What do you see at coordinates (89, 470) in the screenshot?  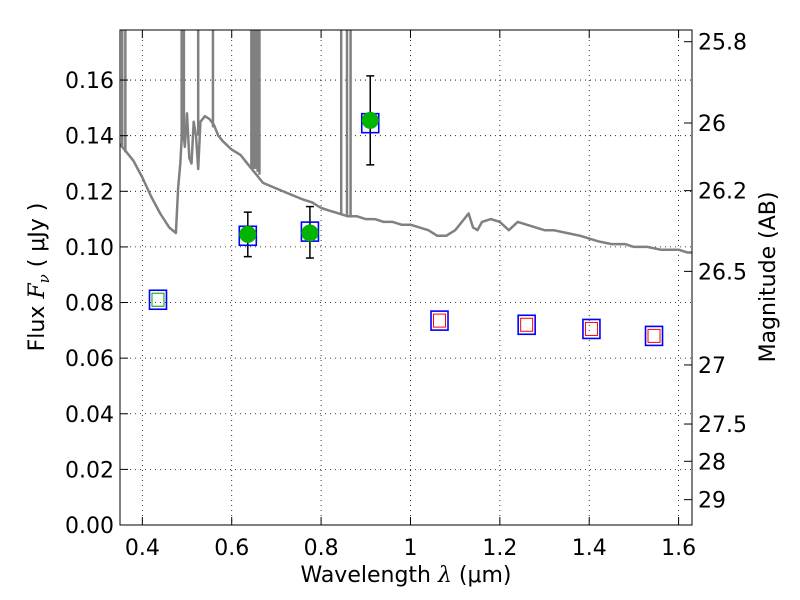 I see `y-tick-label: 0.02` at bounding box center [89, 470].